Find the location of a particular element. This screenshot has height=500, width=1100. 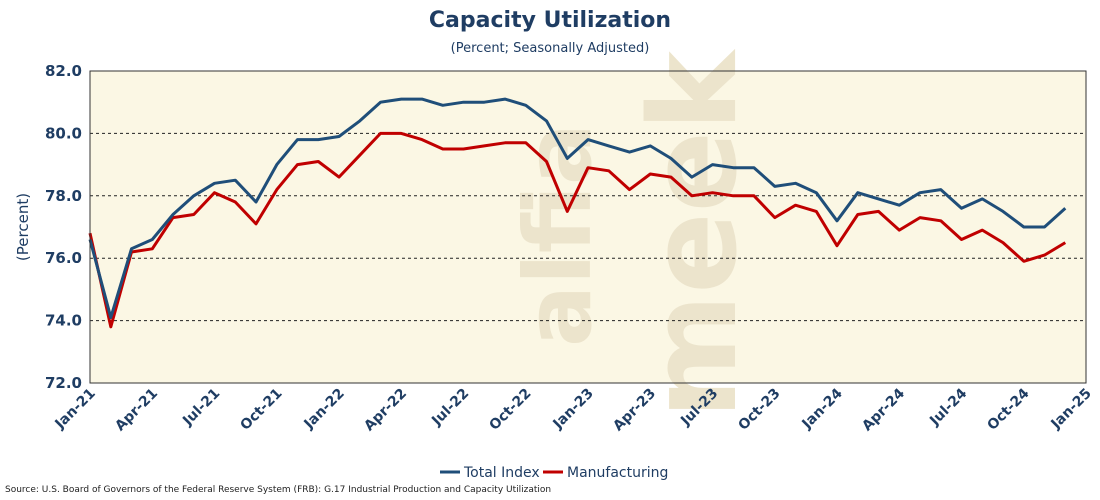

x-tick-label: Jan-24 is located at coordinates (822, 408).